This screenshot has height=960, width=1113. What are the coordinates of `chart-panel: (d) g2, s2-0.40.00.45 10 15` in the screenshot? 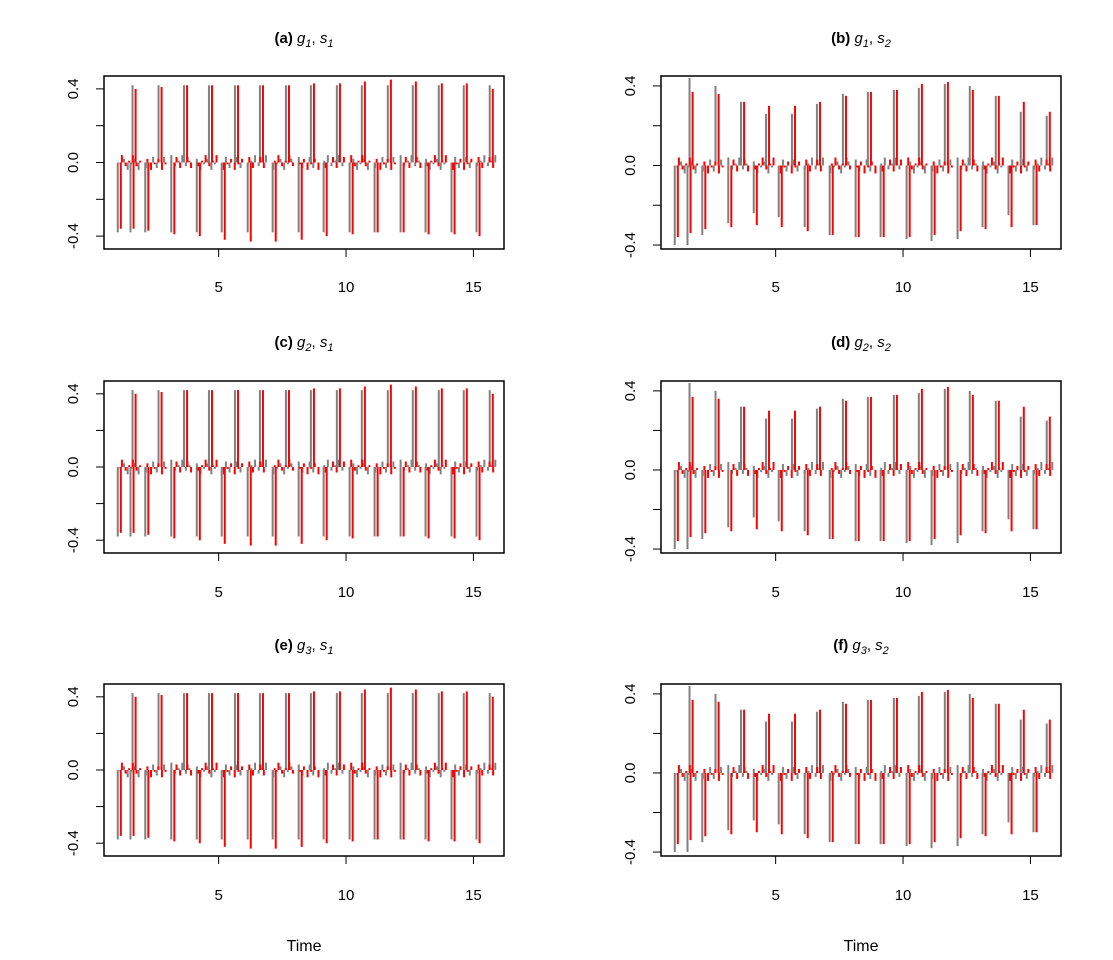 It's located at (842, 467).